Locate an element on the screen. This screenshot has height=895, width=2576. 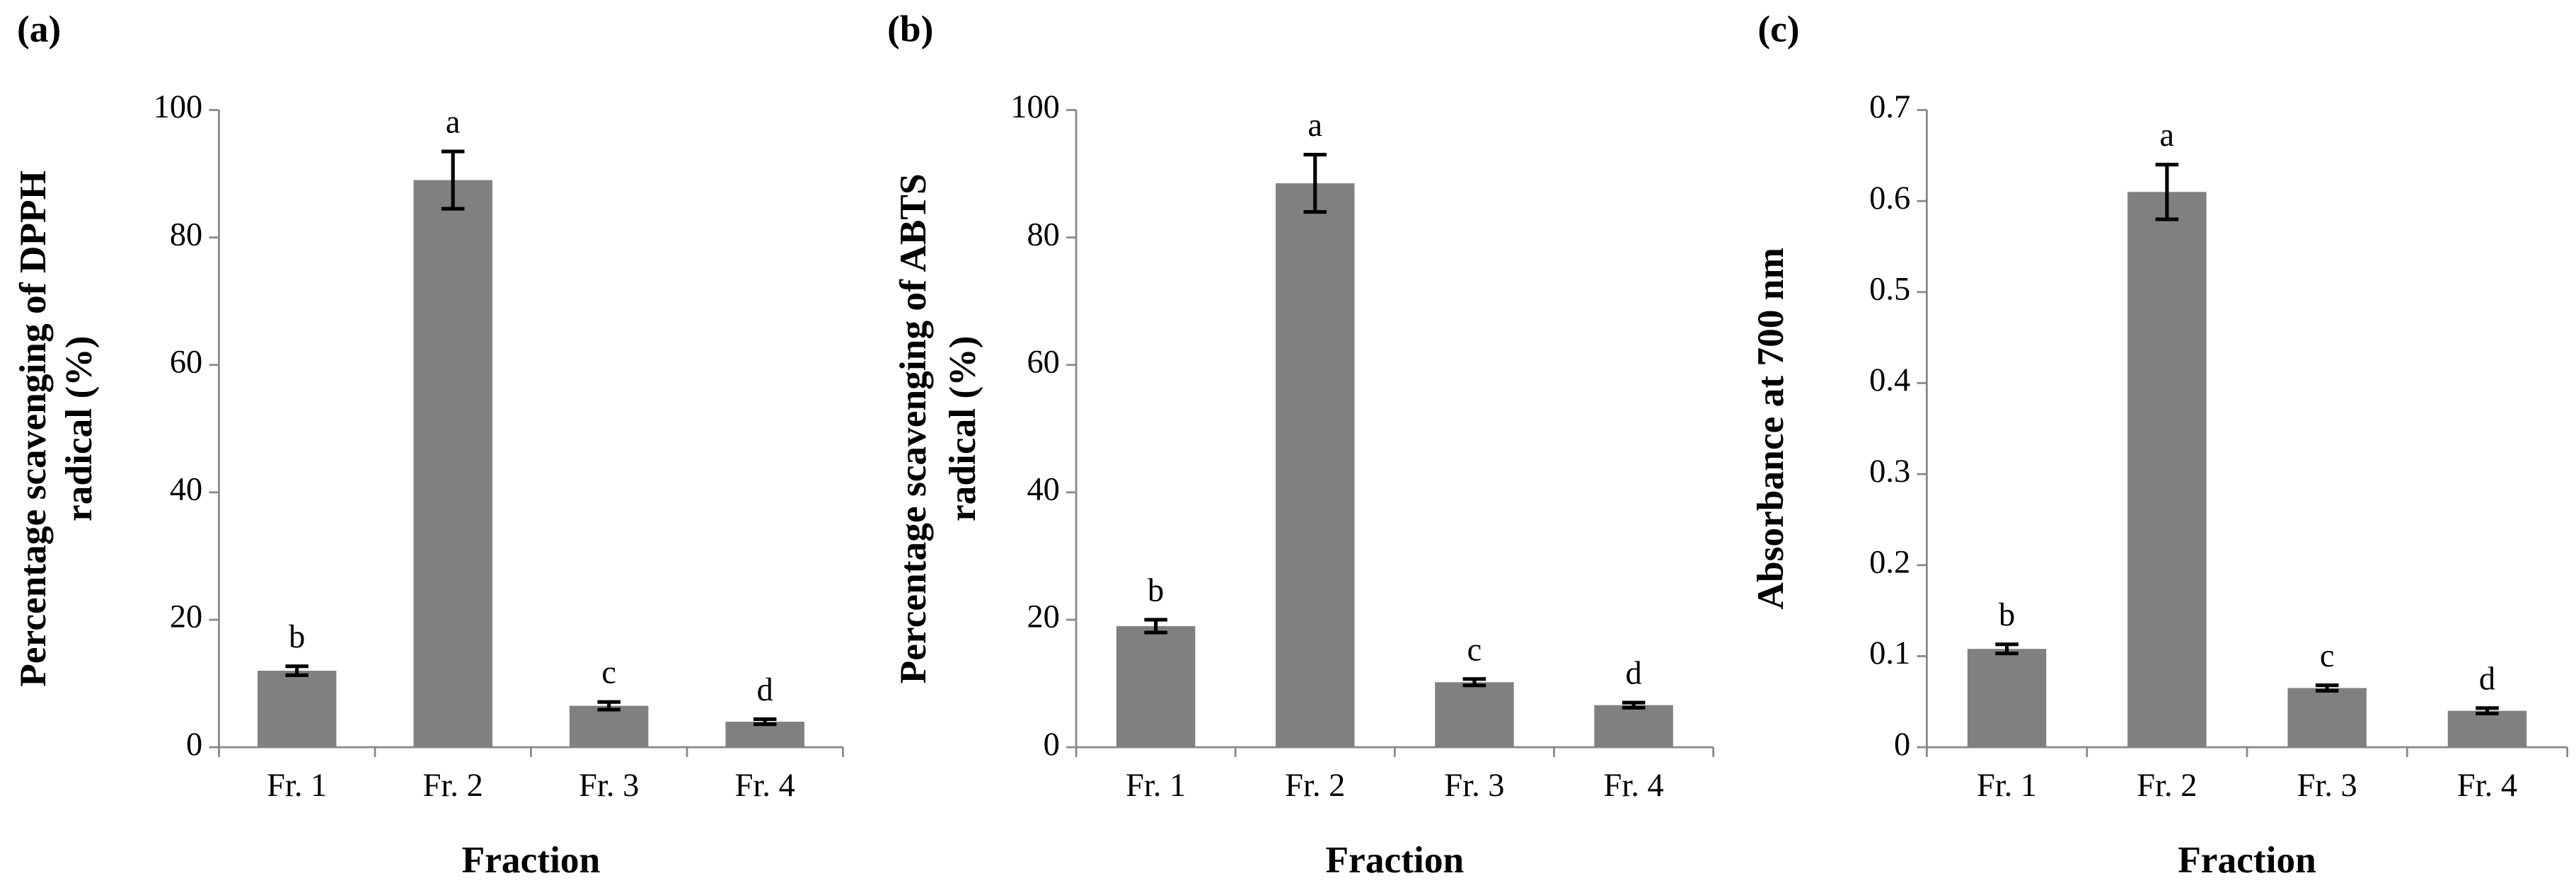
y-axis-label: Percentage scavenging of DPPH is located at coordinates (32, 429).